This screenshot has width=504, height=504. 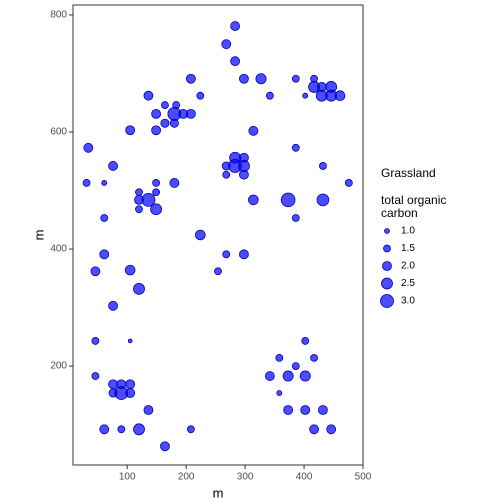 What do you see at coordinates (58, 249) in the screenshot?
I see `y-tick-label: 400` at bounding box center [58, 249].